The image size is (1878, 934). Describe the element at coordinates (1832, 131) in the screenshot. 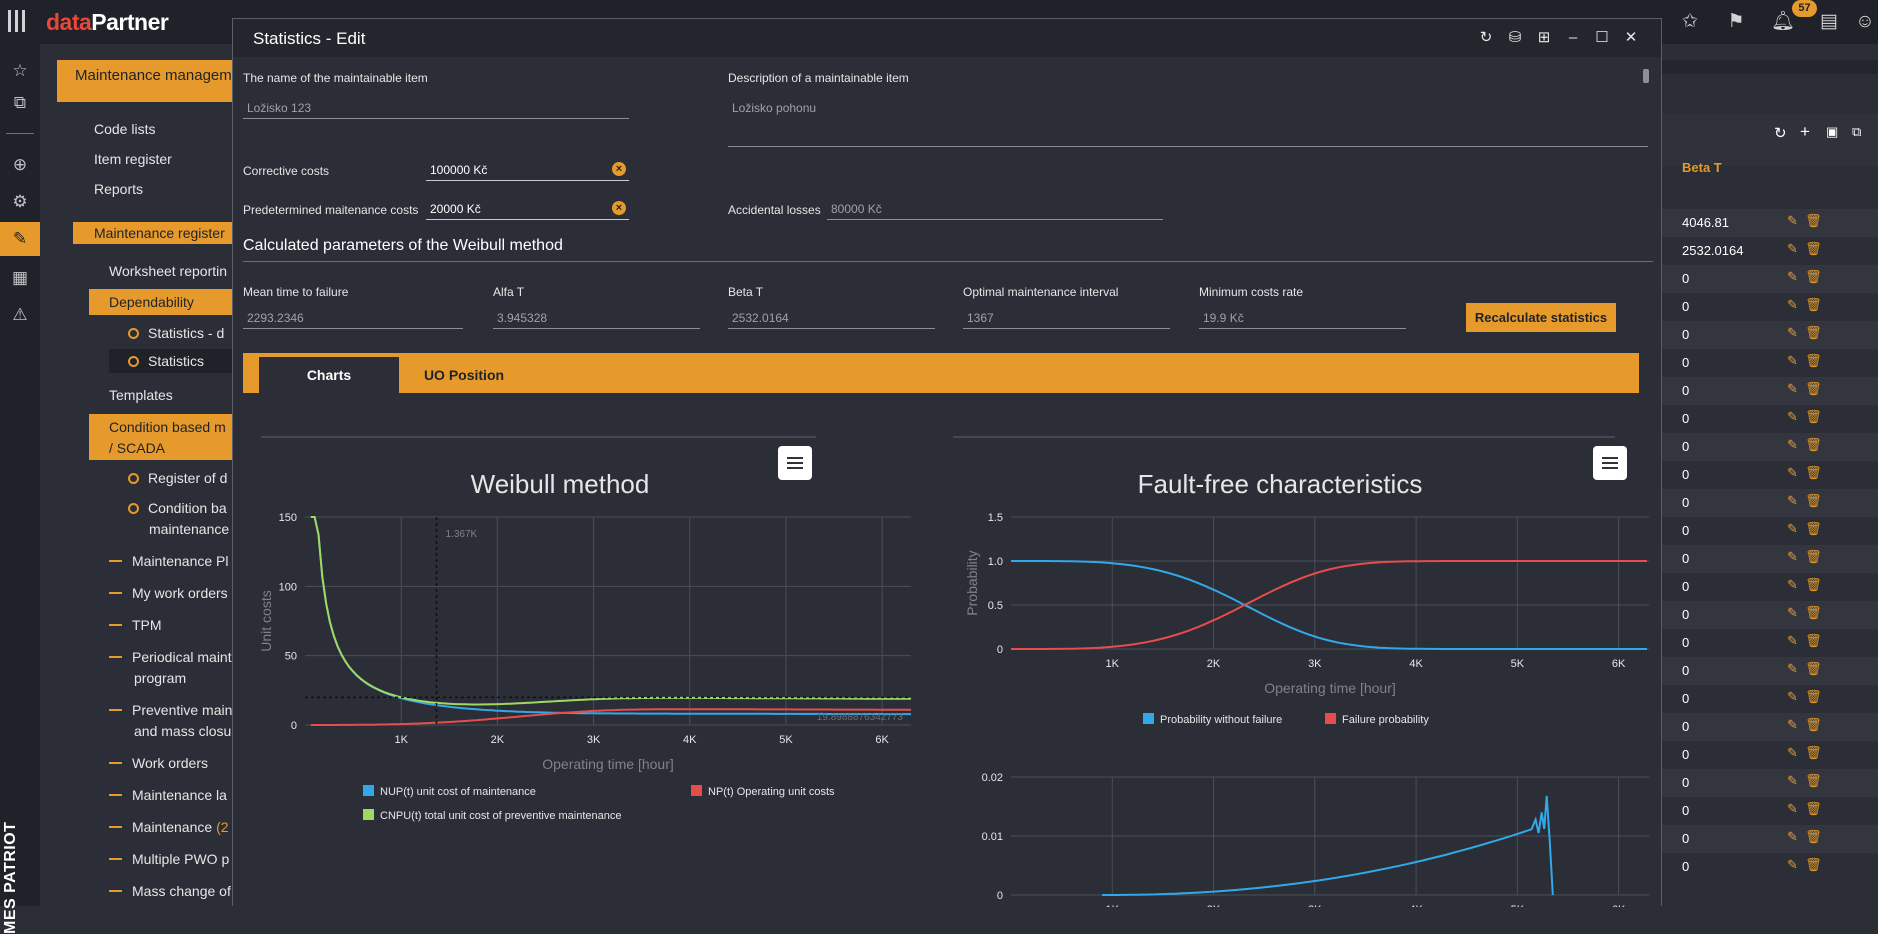

I see `save-icon: ▣` at that location.